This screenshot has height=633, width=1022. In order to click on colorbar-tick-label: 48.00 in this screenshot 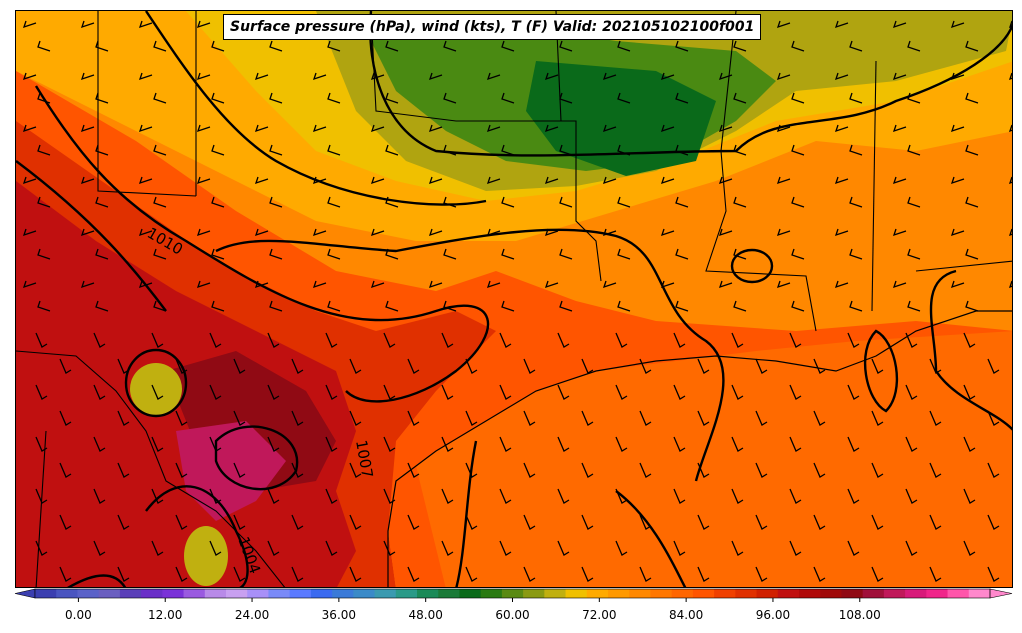, I will do `click(426, 615)`.